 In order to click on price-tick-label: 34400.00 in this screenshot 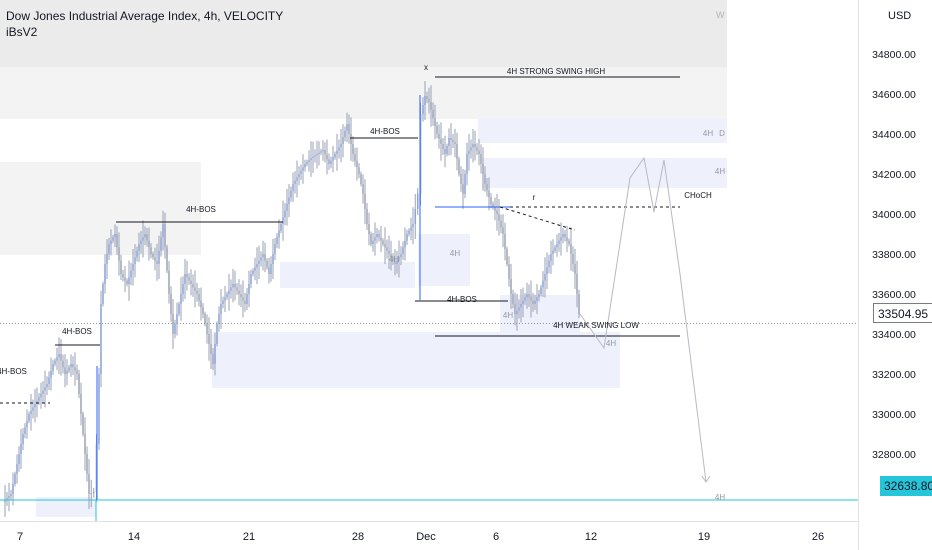, I will do `click(894, 135)`.